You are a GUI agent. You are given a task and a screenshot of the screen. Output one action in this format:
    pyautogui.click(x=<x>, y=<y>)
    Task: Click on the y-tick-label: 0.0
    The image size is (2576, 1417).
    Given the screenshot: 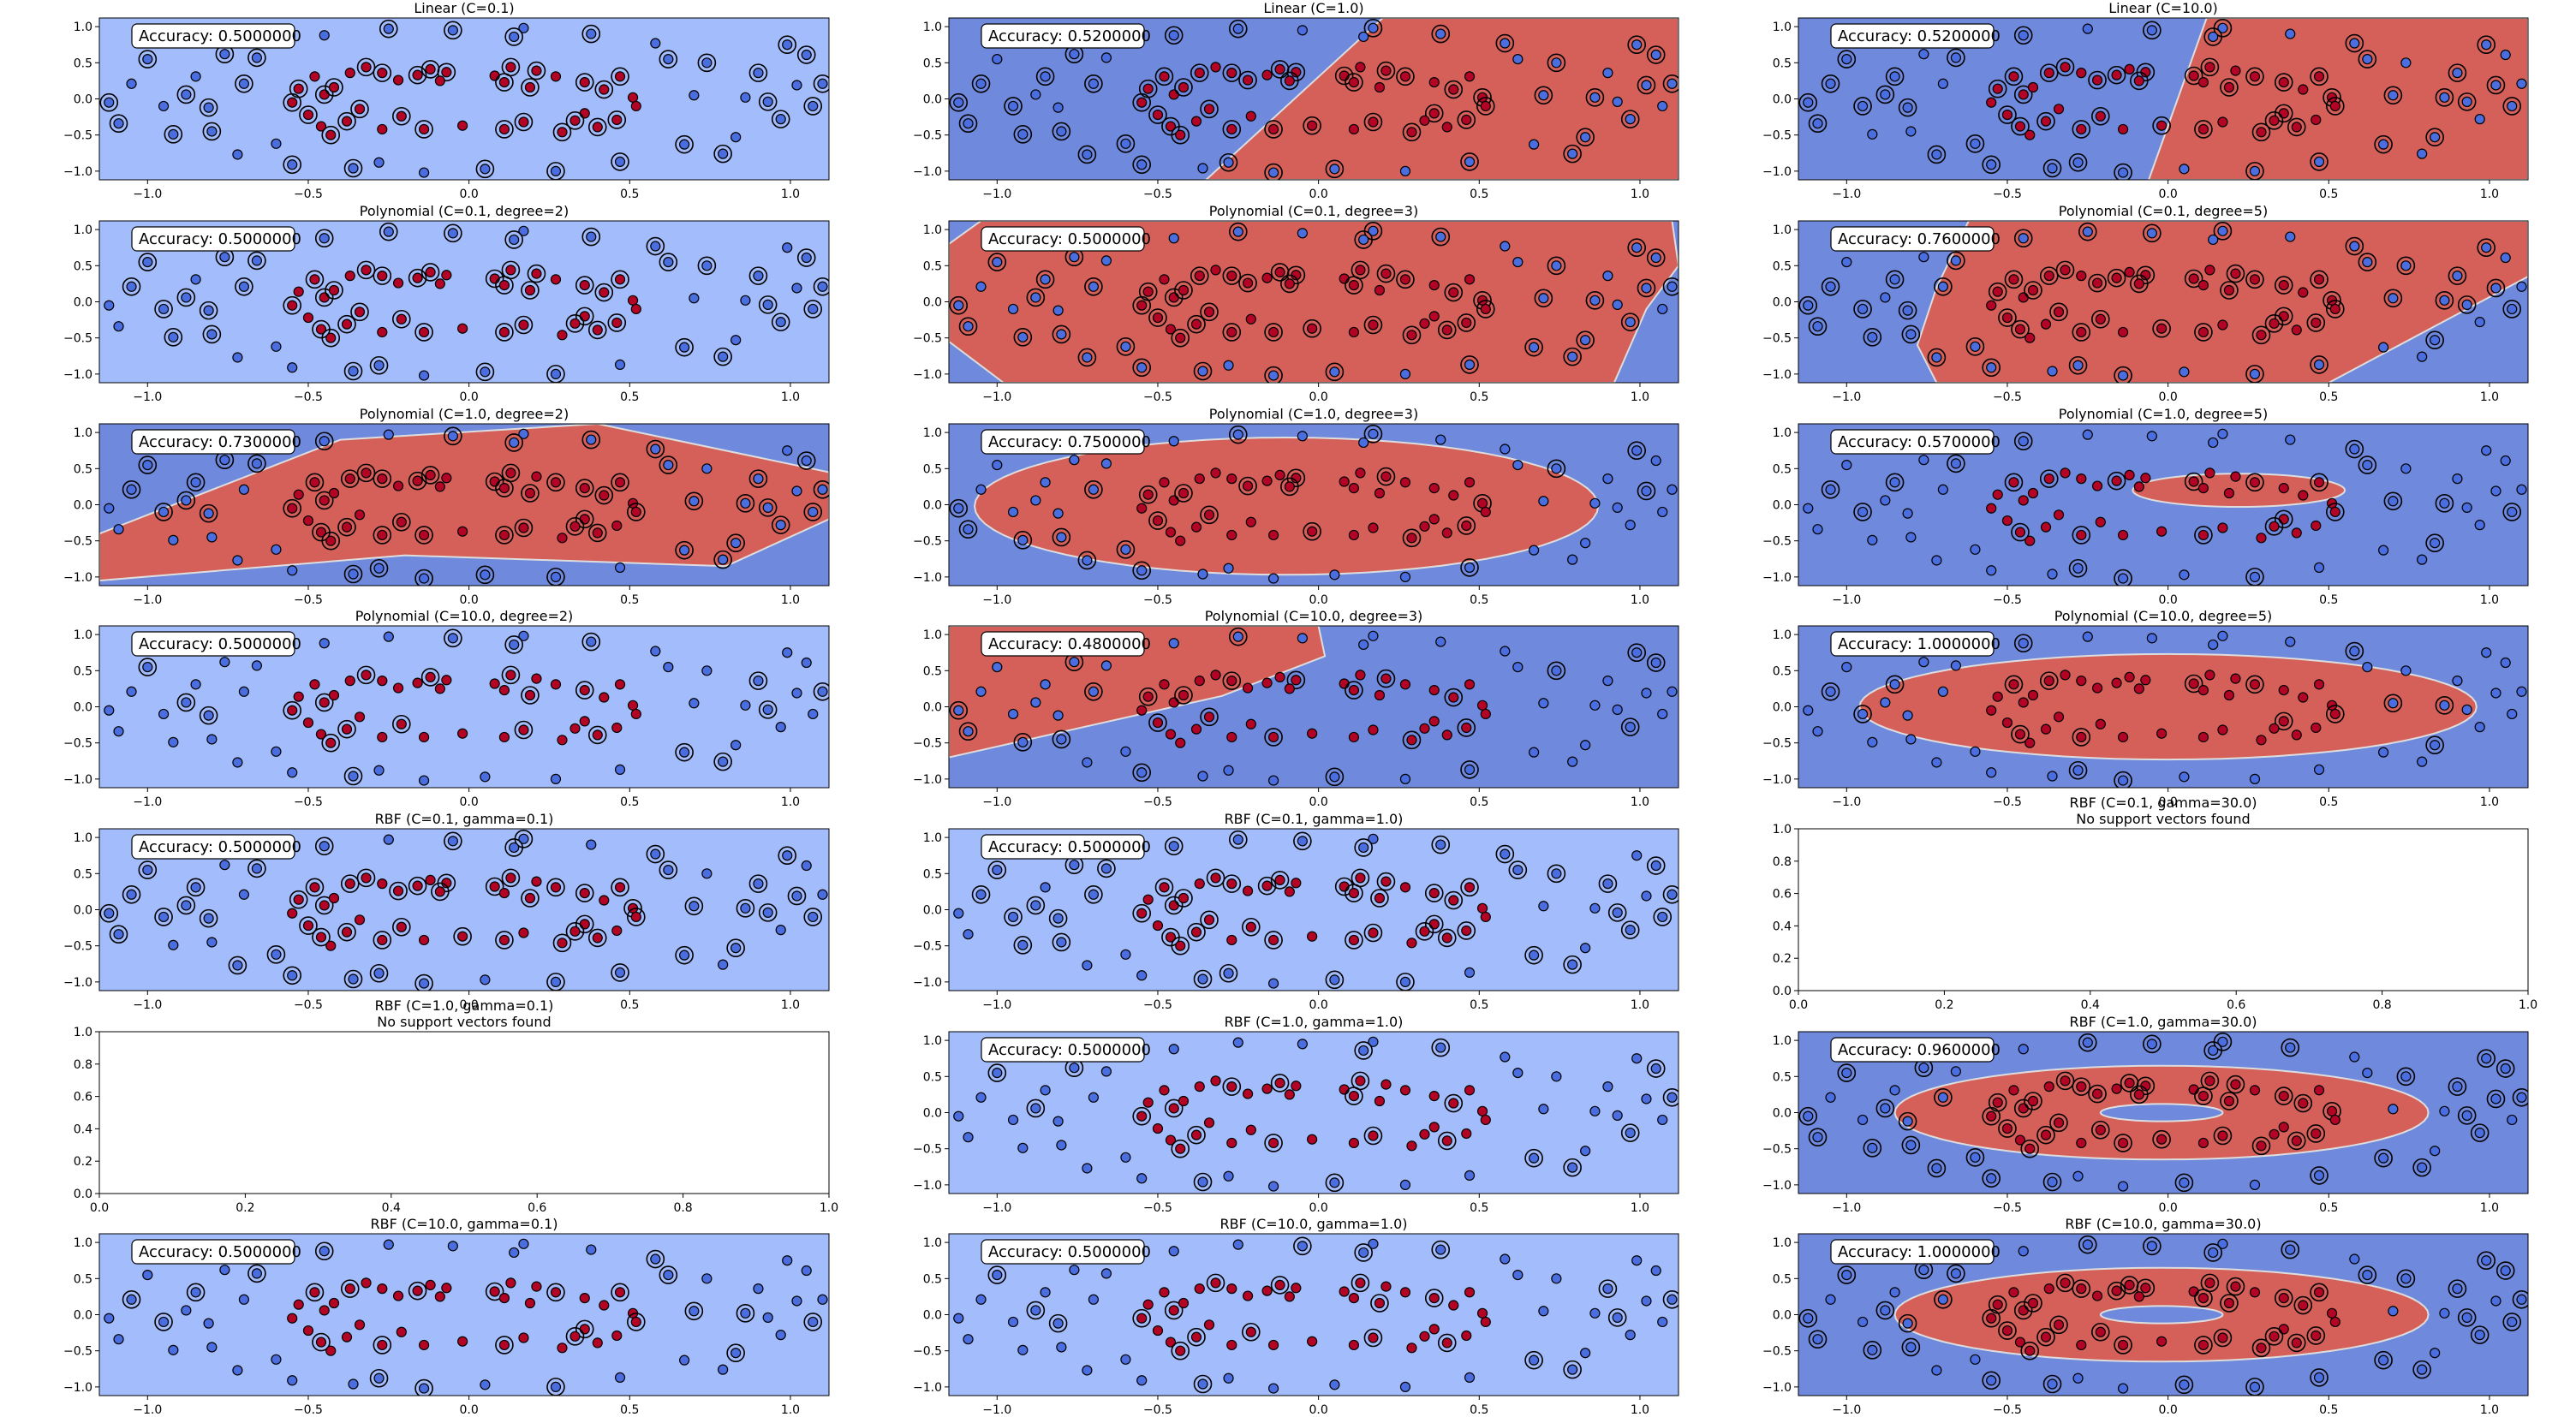 What is the action you would take?
    pyautogui.click(x=83, y=1194)
    